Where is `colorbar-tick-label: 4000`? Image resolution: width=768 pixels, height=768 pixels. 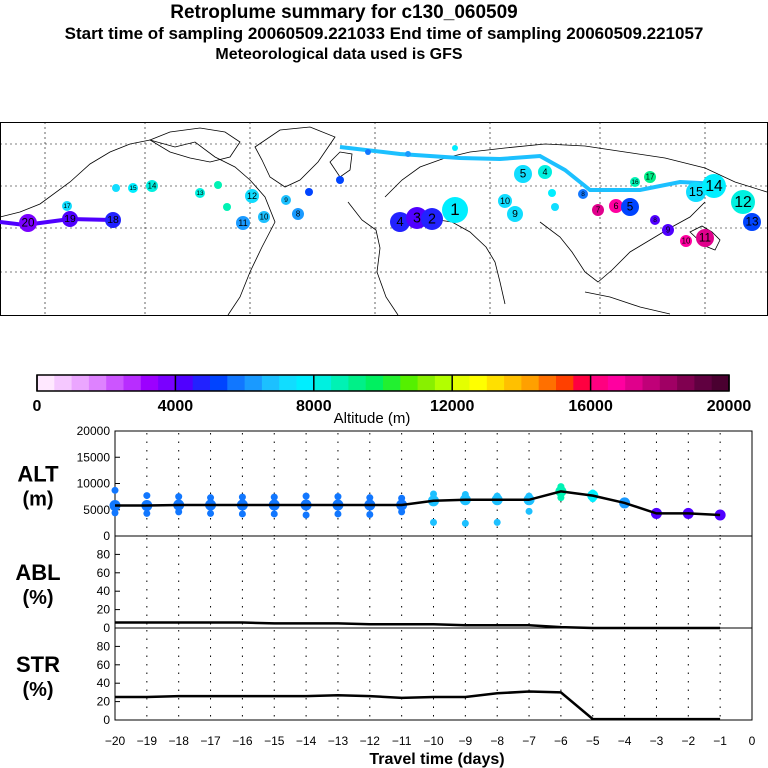
colorbar-tick-label: 4000 is located at coordinates (176, 406).